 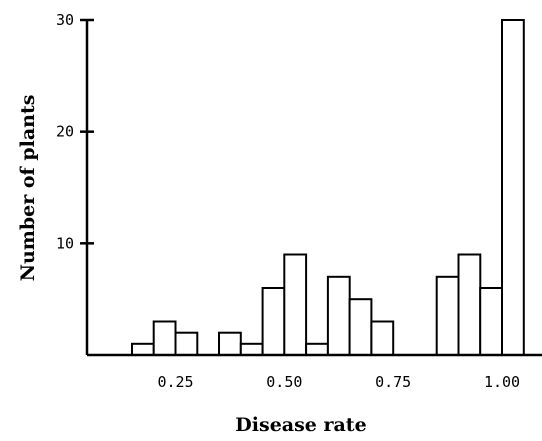 What do you see at coordinates (284, 382) in the screenshot?
I see `x-tick-label: 0.50` at bounding box center [284, 382].